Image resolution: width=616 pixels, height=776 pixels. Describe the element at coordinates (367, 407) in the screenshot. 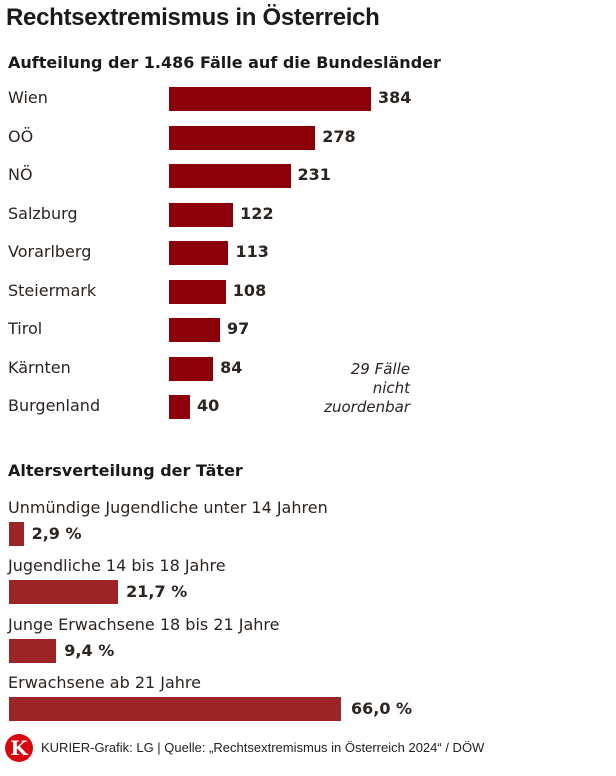

I see `annotation-line: zuordenbar` at that location.